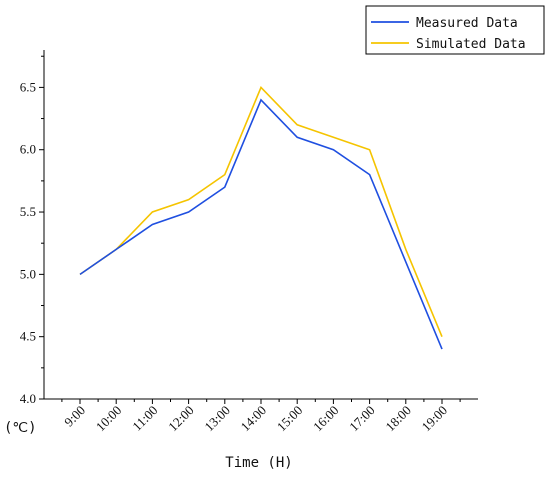 Image resolution: width=550 pixels, height=478 pixels. Describe the element at coordinates (109, 419) in the screenshot. I see `x-tick-label: 10:00` at that location.